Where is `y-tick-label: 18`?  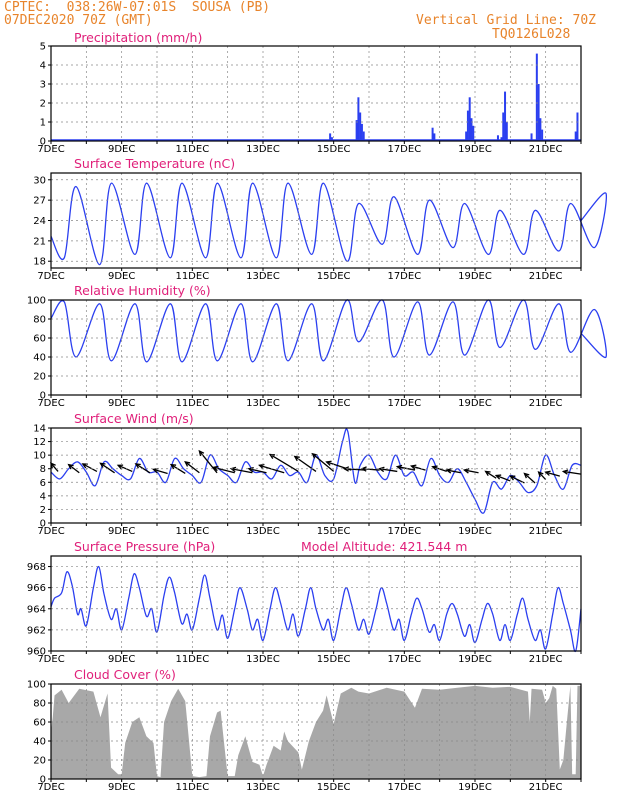 y-tick-label: 18 is located at coordinates (39, 262).